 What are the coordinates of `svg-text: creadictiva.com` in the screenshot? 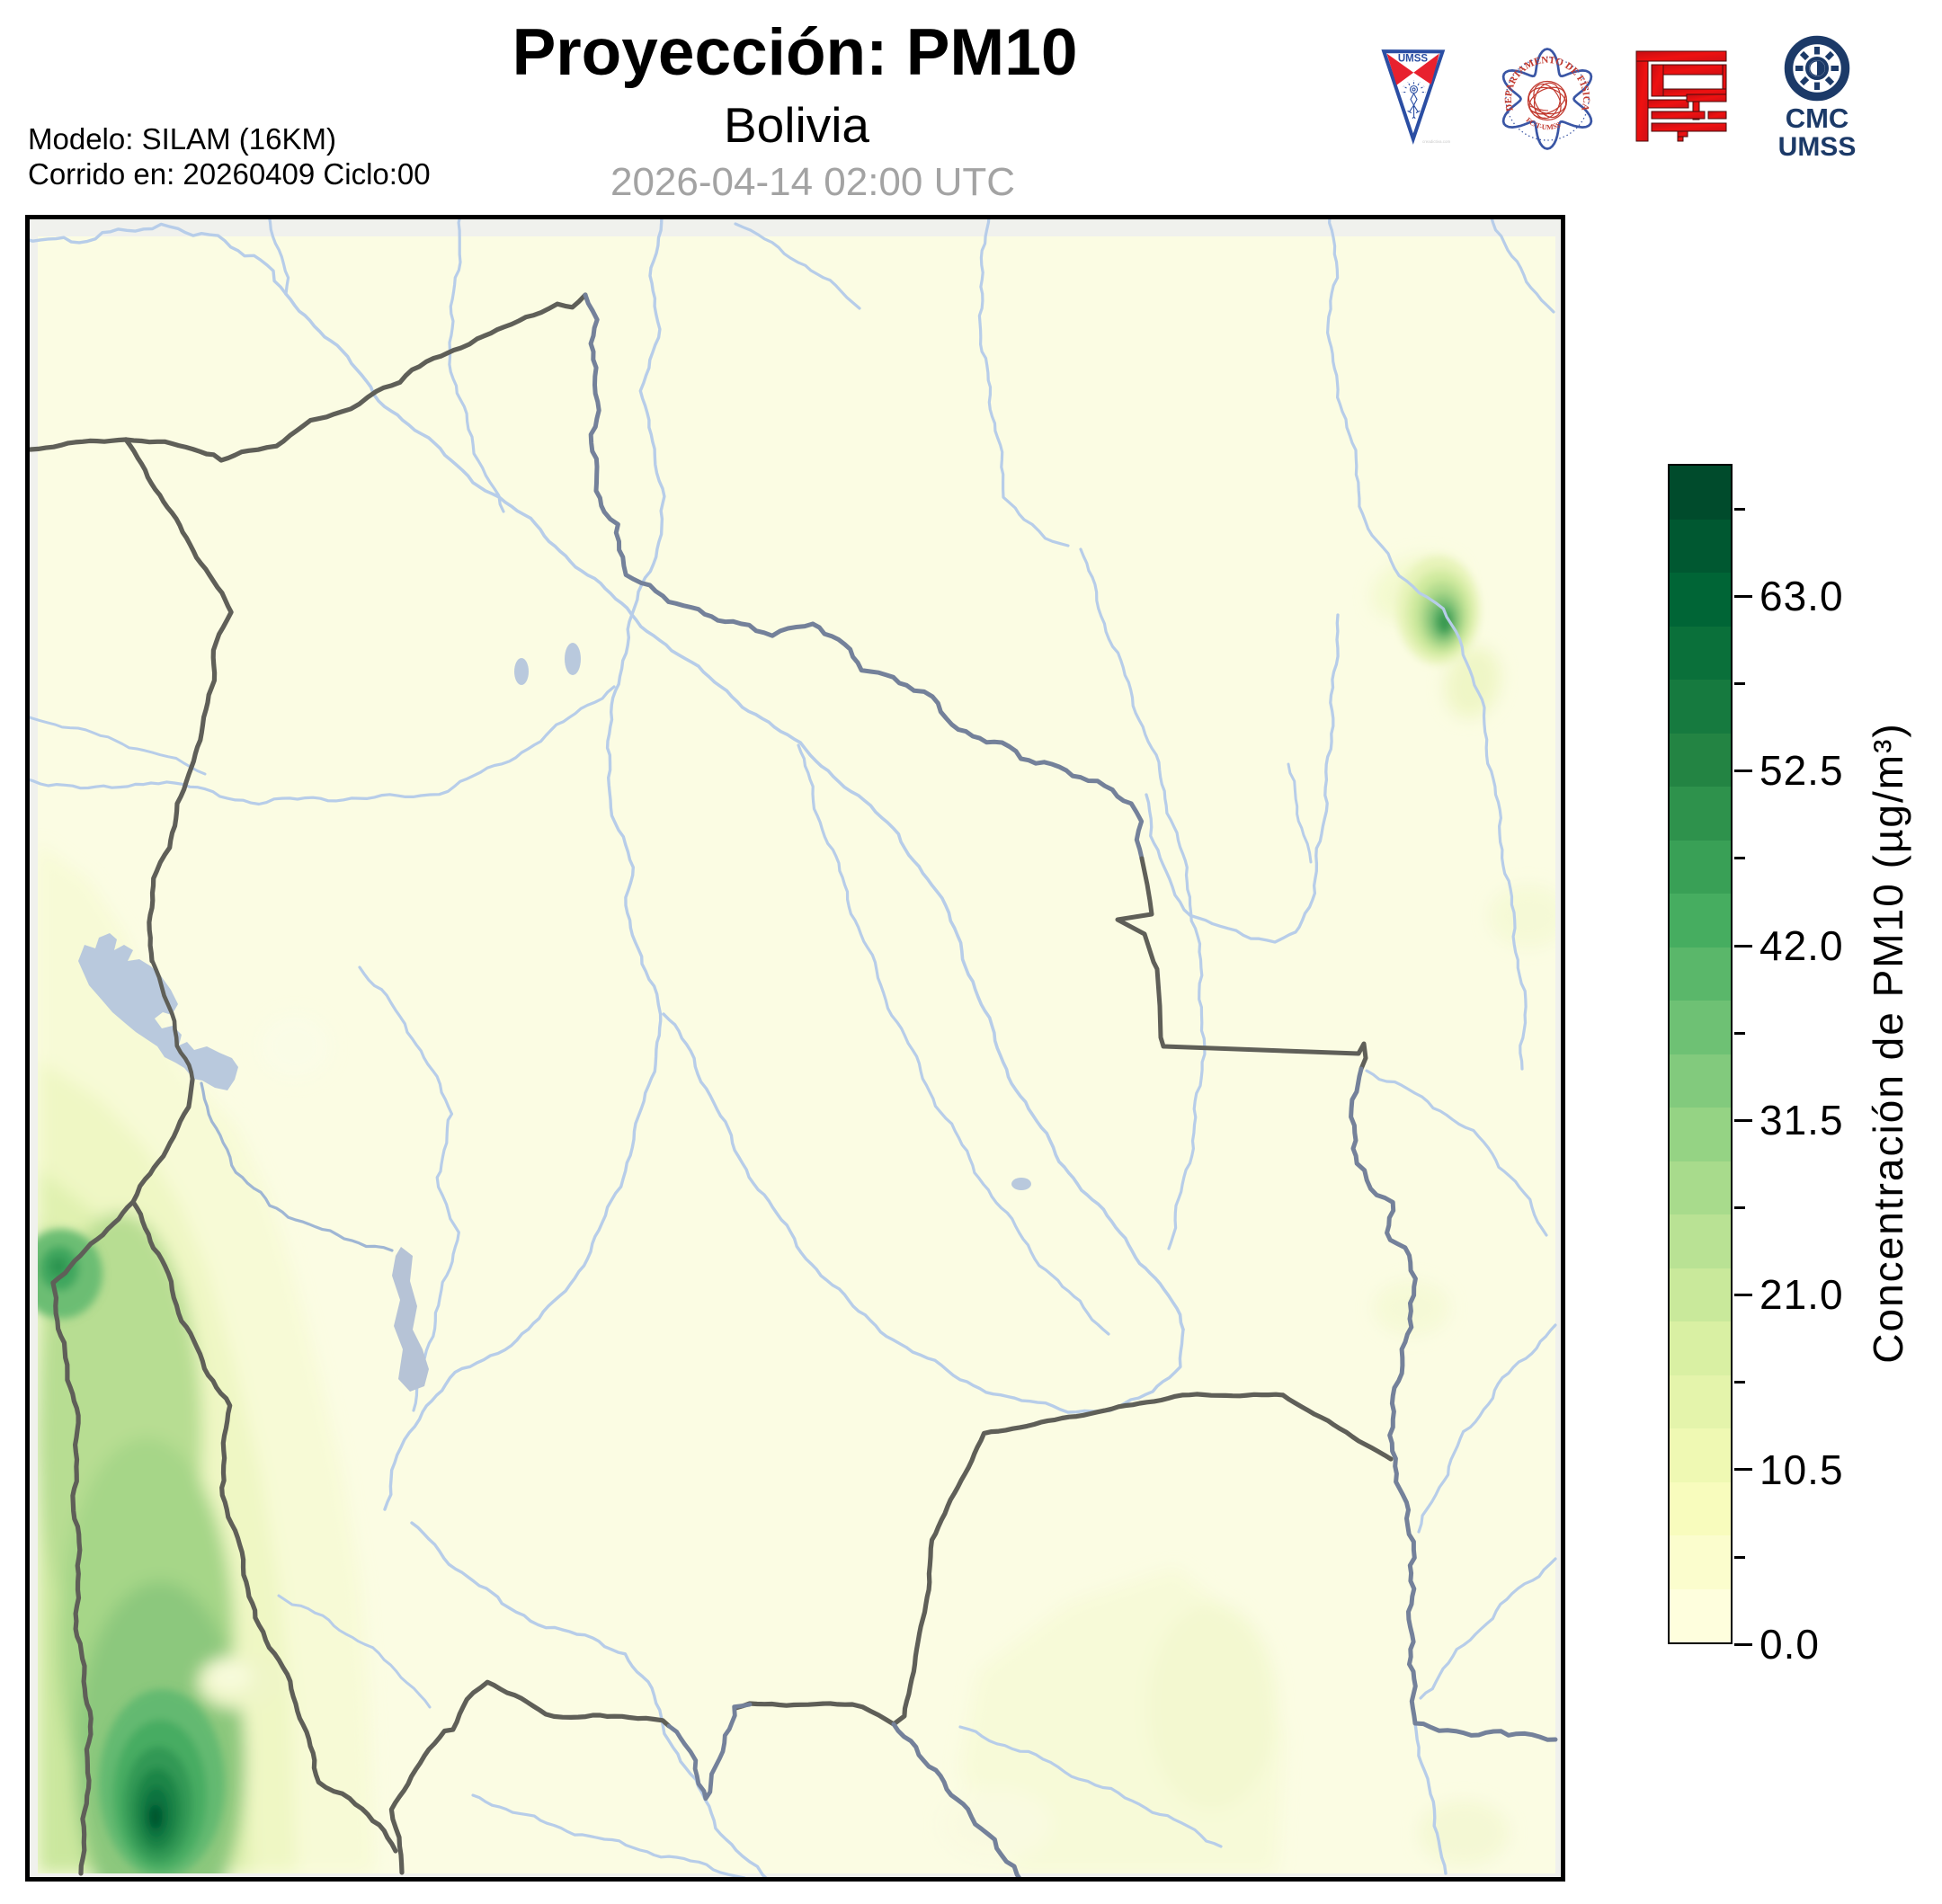 It's located at (1436, 141).